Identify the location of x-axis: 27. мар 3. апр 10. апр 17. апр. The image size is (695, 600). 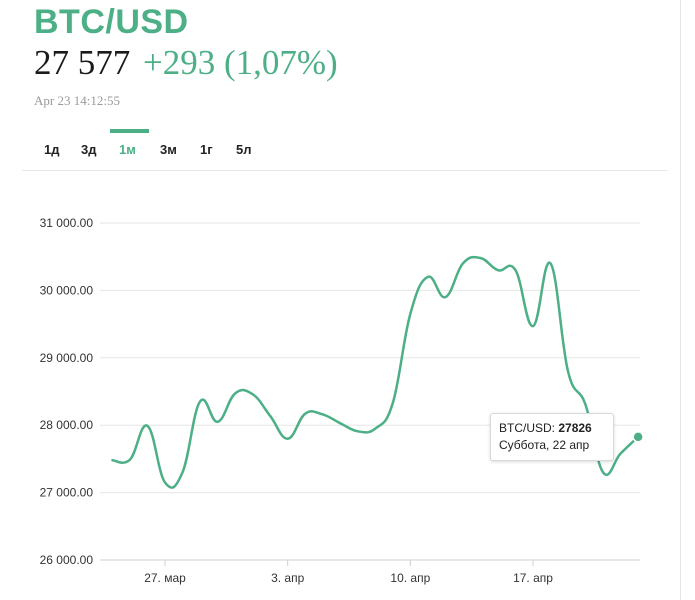
(348, 572).